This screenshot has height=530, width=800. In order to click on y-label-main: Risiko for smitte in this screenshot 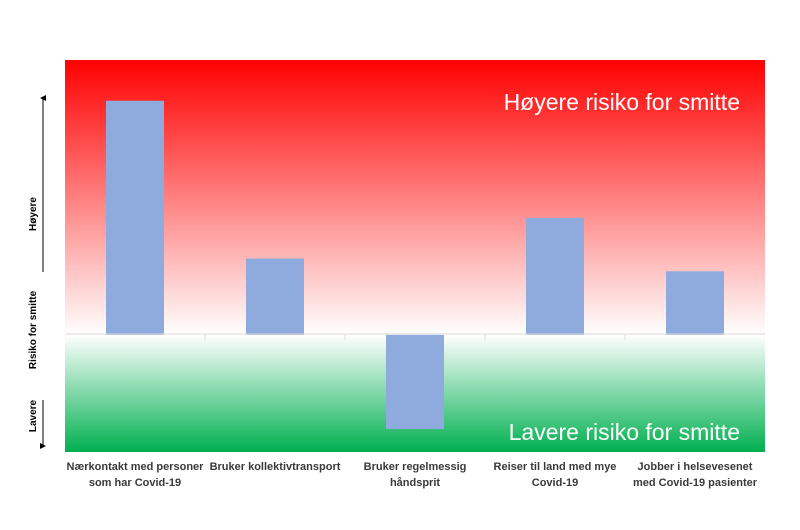, I will do `click(33, 329)`.